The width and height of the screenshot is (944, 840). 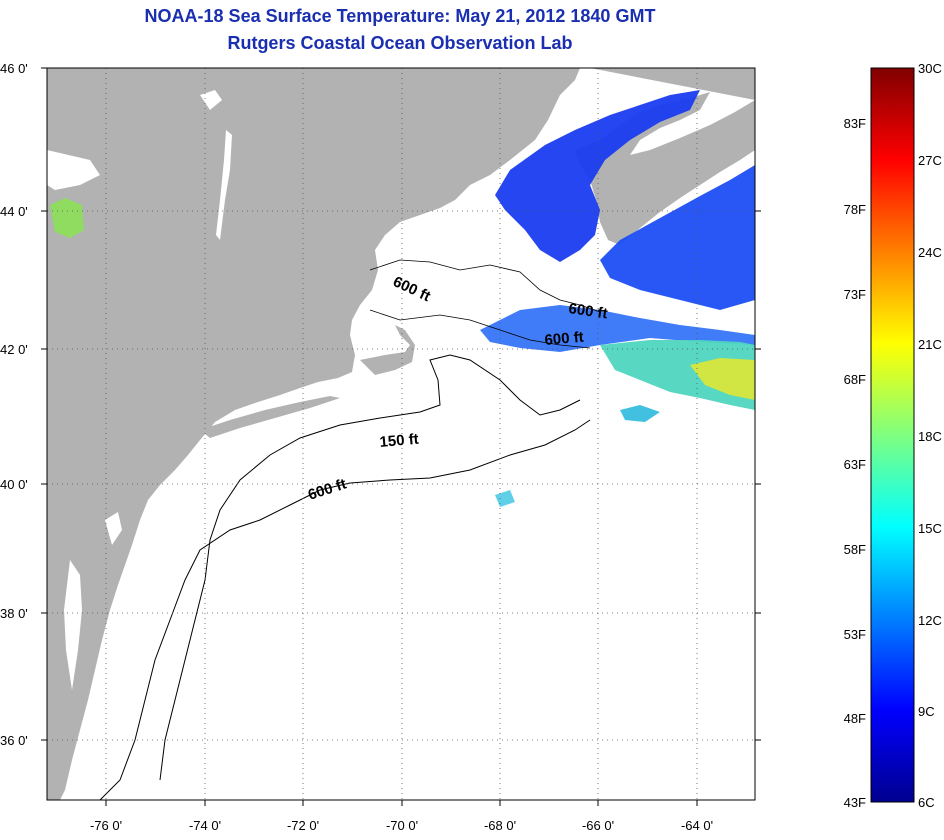 I want to click on colorbar-c-label: 18C, so click(x=930, y=436).